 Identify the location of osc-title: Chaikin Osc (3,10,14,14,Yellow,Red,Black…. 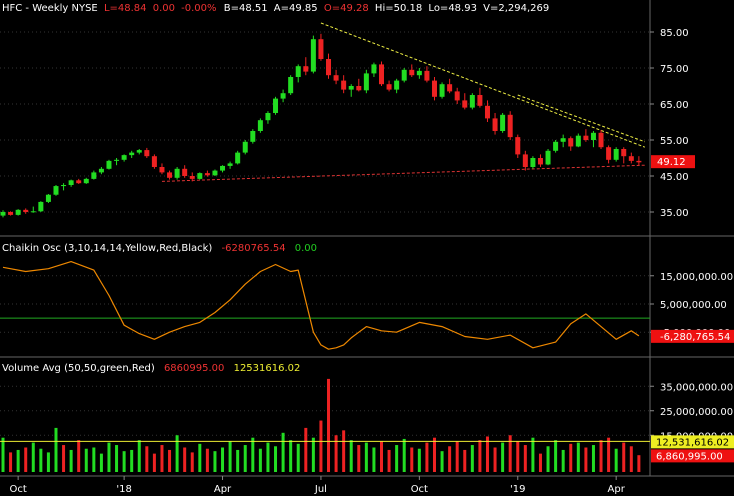
(107, 248).